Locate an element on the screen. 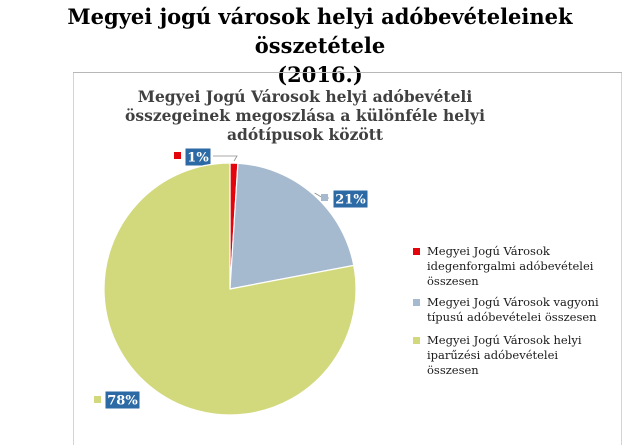  data-label-swatch-property is located at coordinates (324, 197).